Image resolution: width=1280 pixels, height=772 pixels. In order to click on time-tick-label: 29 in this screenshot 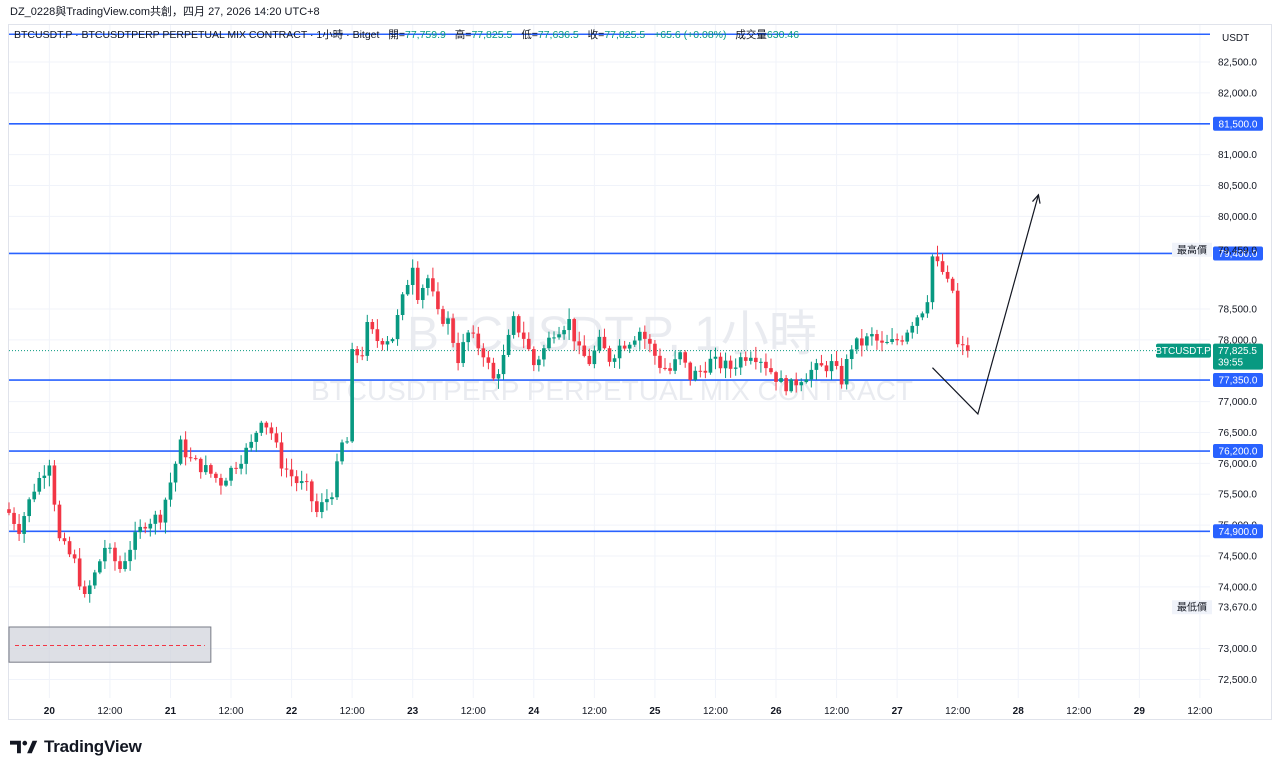, I will do `click(1140, 711)`.